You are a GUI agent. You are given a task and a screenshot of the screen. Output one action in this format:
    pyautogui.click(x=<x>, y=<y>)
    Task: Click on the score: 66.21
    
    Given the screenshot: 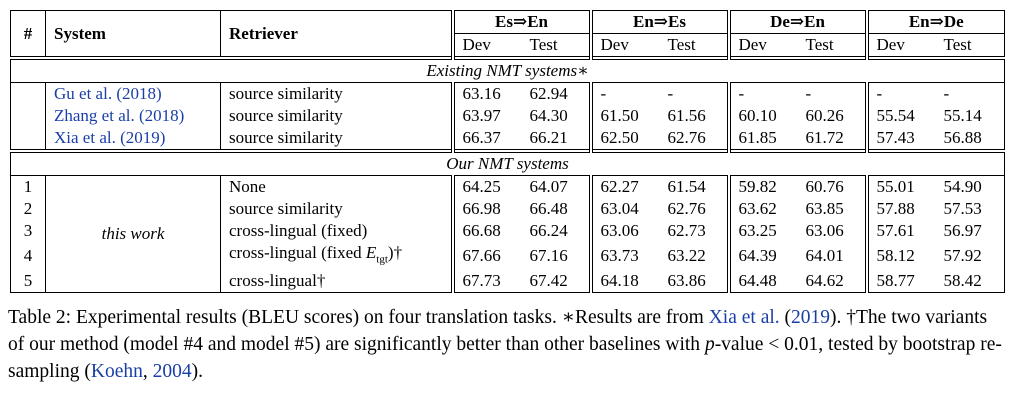 What is the action you would take?
    pyautogui.click(x=548, y=137)
    